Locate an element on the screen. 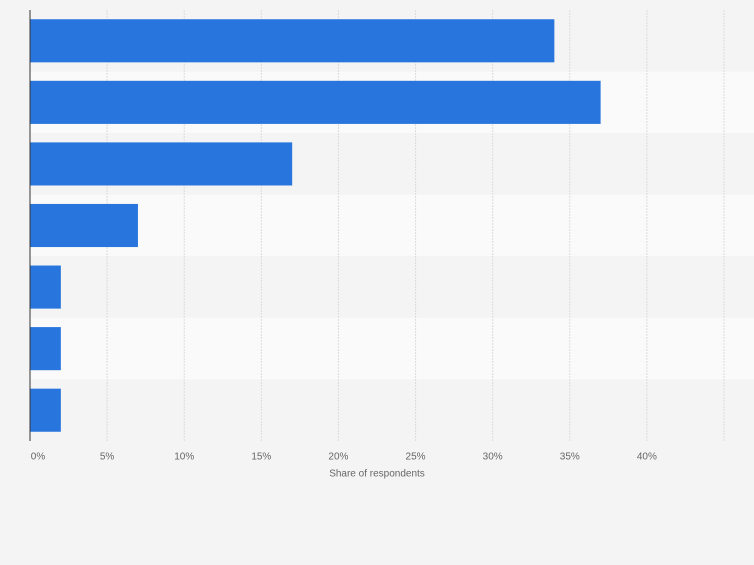 The height and width of the screenshot is (565, 754). x-tick-label: 35% is located at coordinates (570, 457).